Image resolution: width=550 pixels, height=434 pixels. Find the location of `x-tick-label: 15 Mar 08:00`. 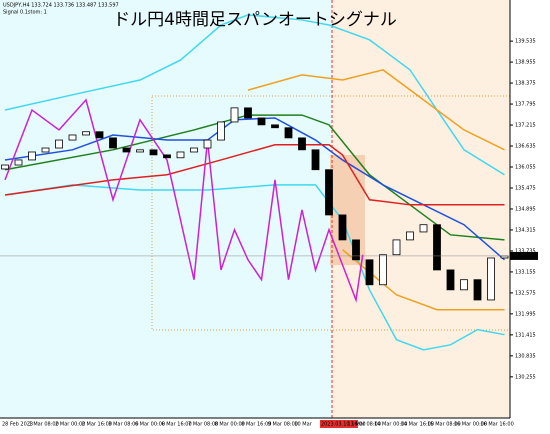

x-tick-label: 15 Mar 08:00 is located at coordinates (443, 425).